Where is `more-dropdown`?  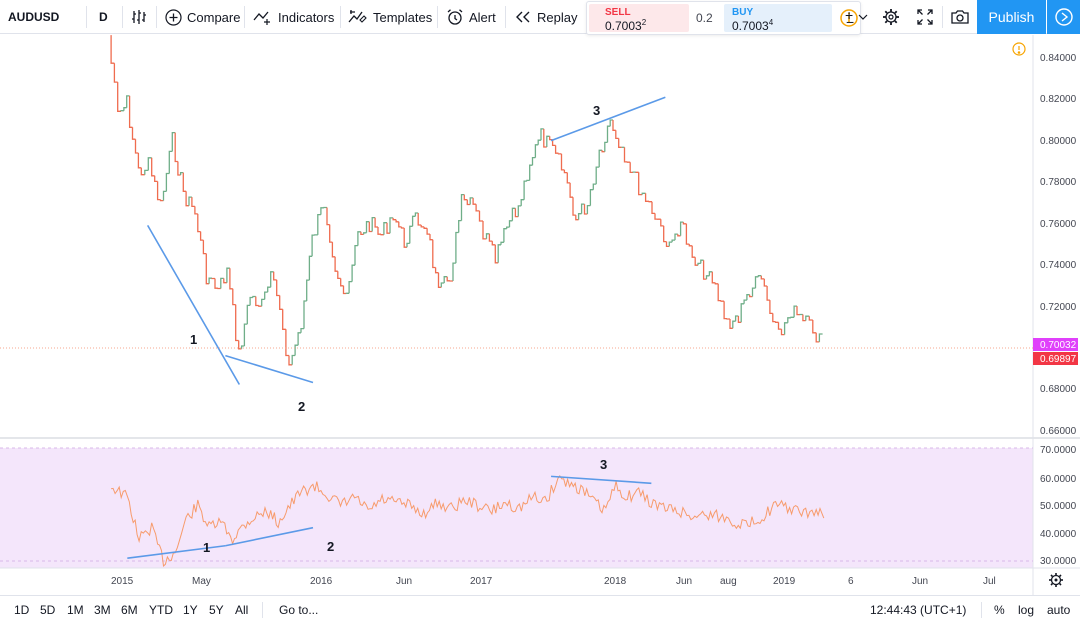
more-dropdown is located at coordinates (863, 17).